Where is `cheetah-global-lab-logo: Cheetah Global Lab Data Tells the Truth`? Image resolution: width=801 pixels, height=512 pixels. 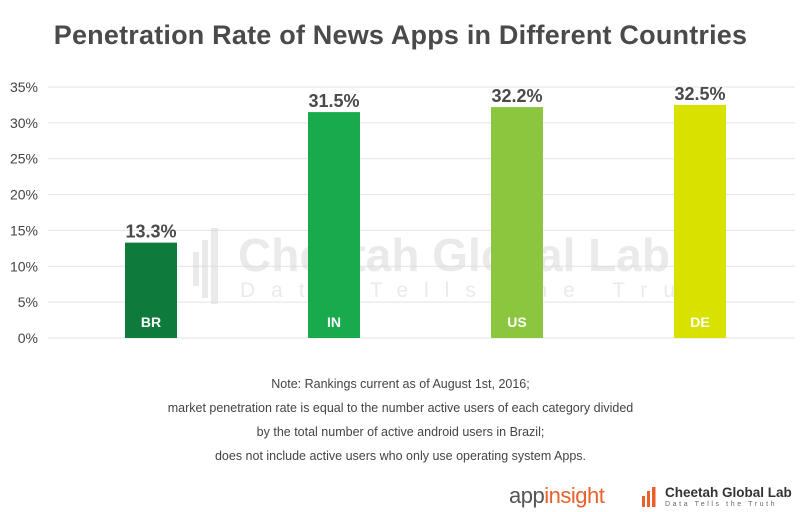 cheetah-global-lab-logo: Cheetah Global Lab Data Tells the Truth is located at coordinates (721, 498).